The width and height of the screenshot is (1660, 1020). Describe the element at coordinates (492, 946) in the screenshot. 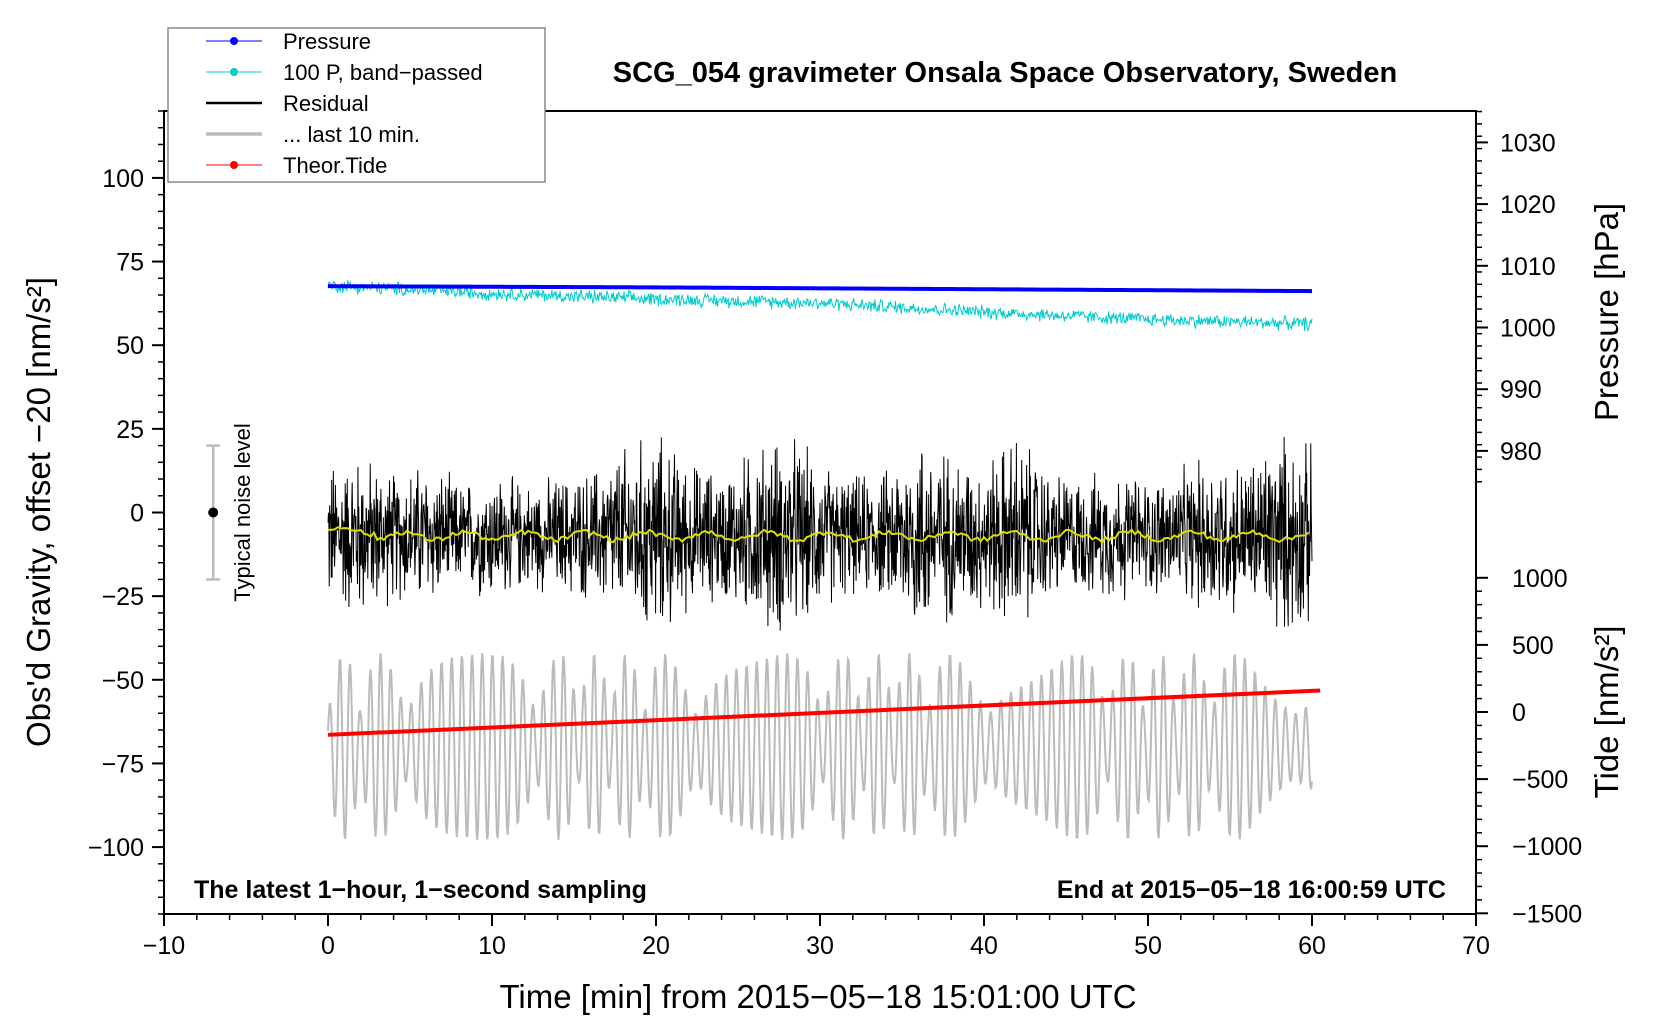

I see `x-tick-label: 10` at that location.